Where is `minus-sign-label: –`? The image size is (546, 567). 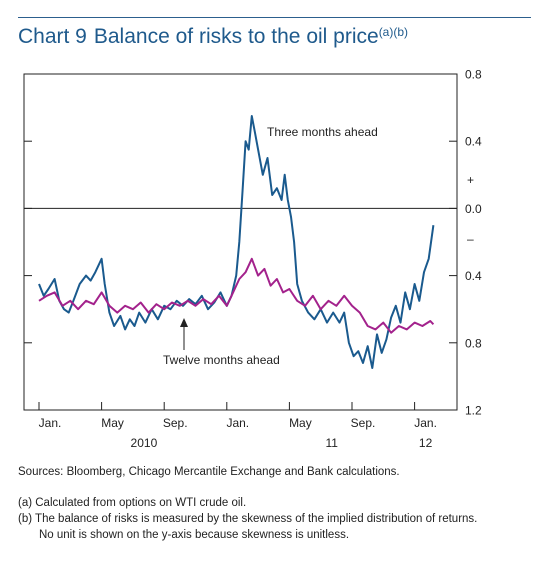 minus-sign-label: – is located at coordinates (470, 239).